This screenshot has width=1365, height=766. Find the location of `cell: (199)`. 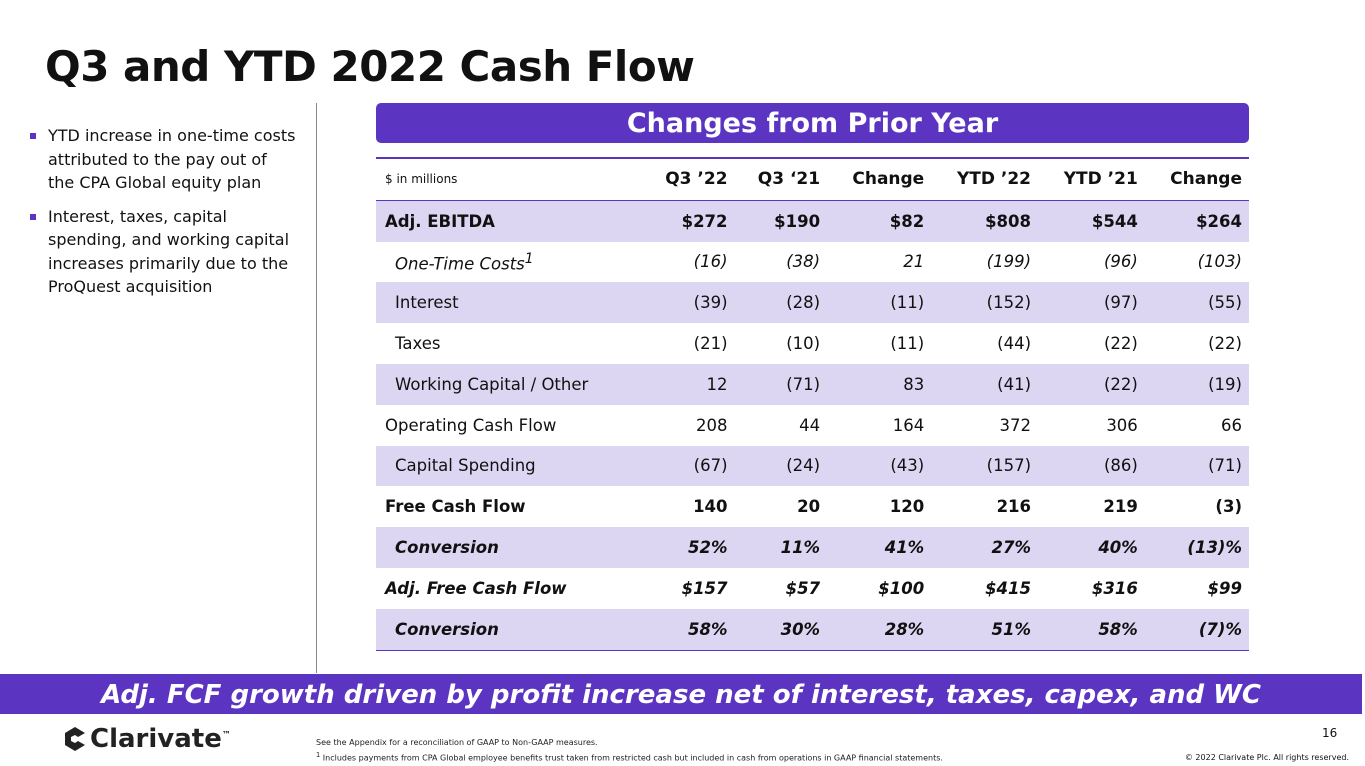

cell: (199) is located at coordinates (1009, 262).